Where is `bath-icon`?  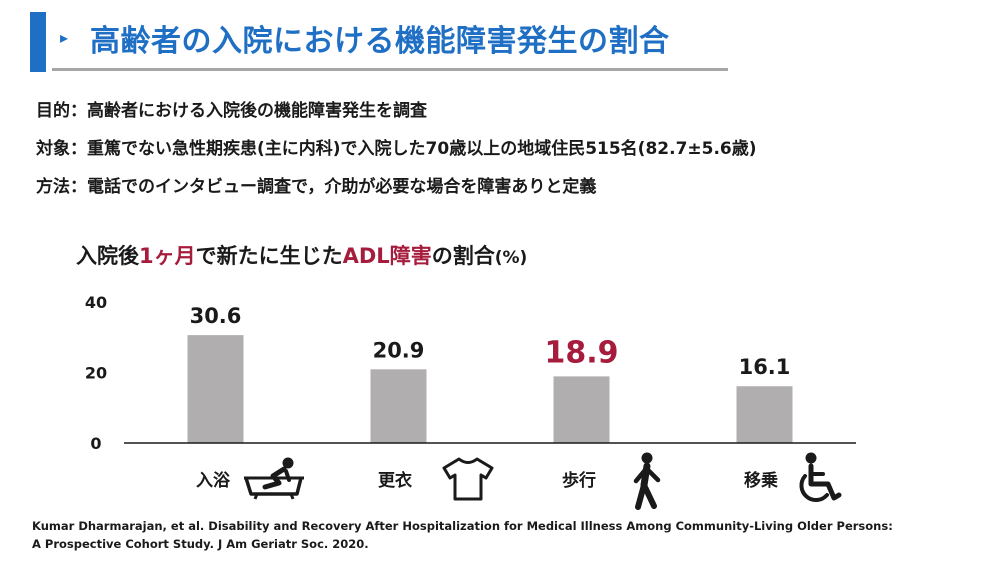 bath-icon is located at coordinates (274, 478).